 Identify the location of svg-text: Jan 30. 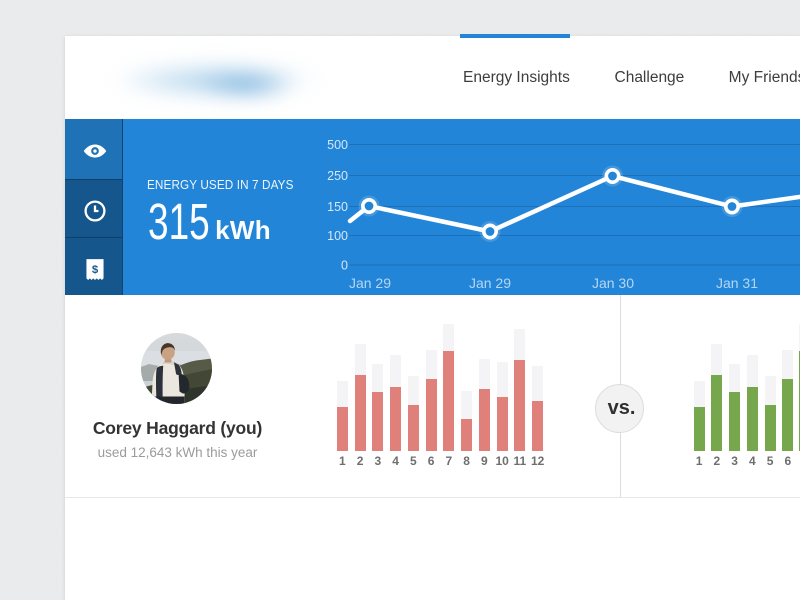
(613, 283).